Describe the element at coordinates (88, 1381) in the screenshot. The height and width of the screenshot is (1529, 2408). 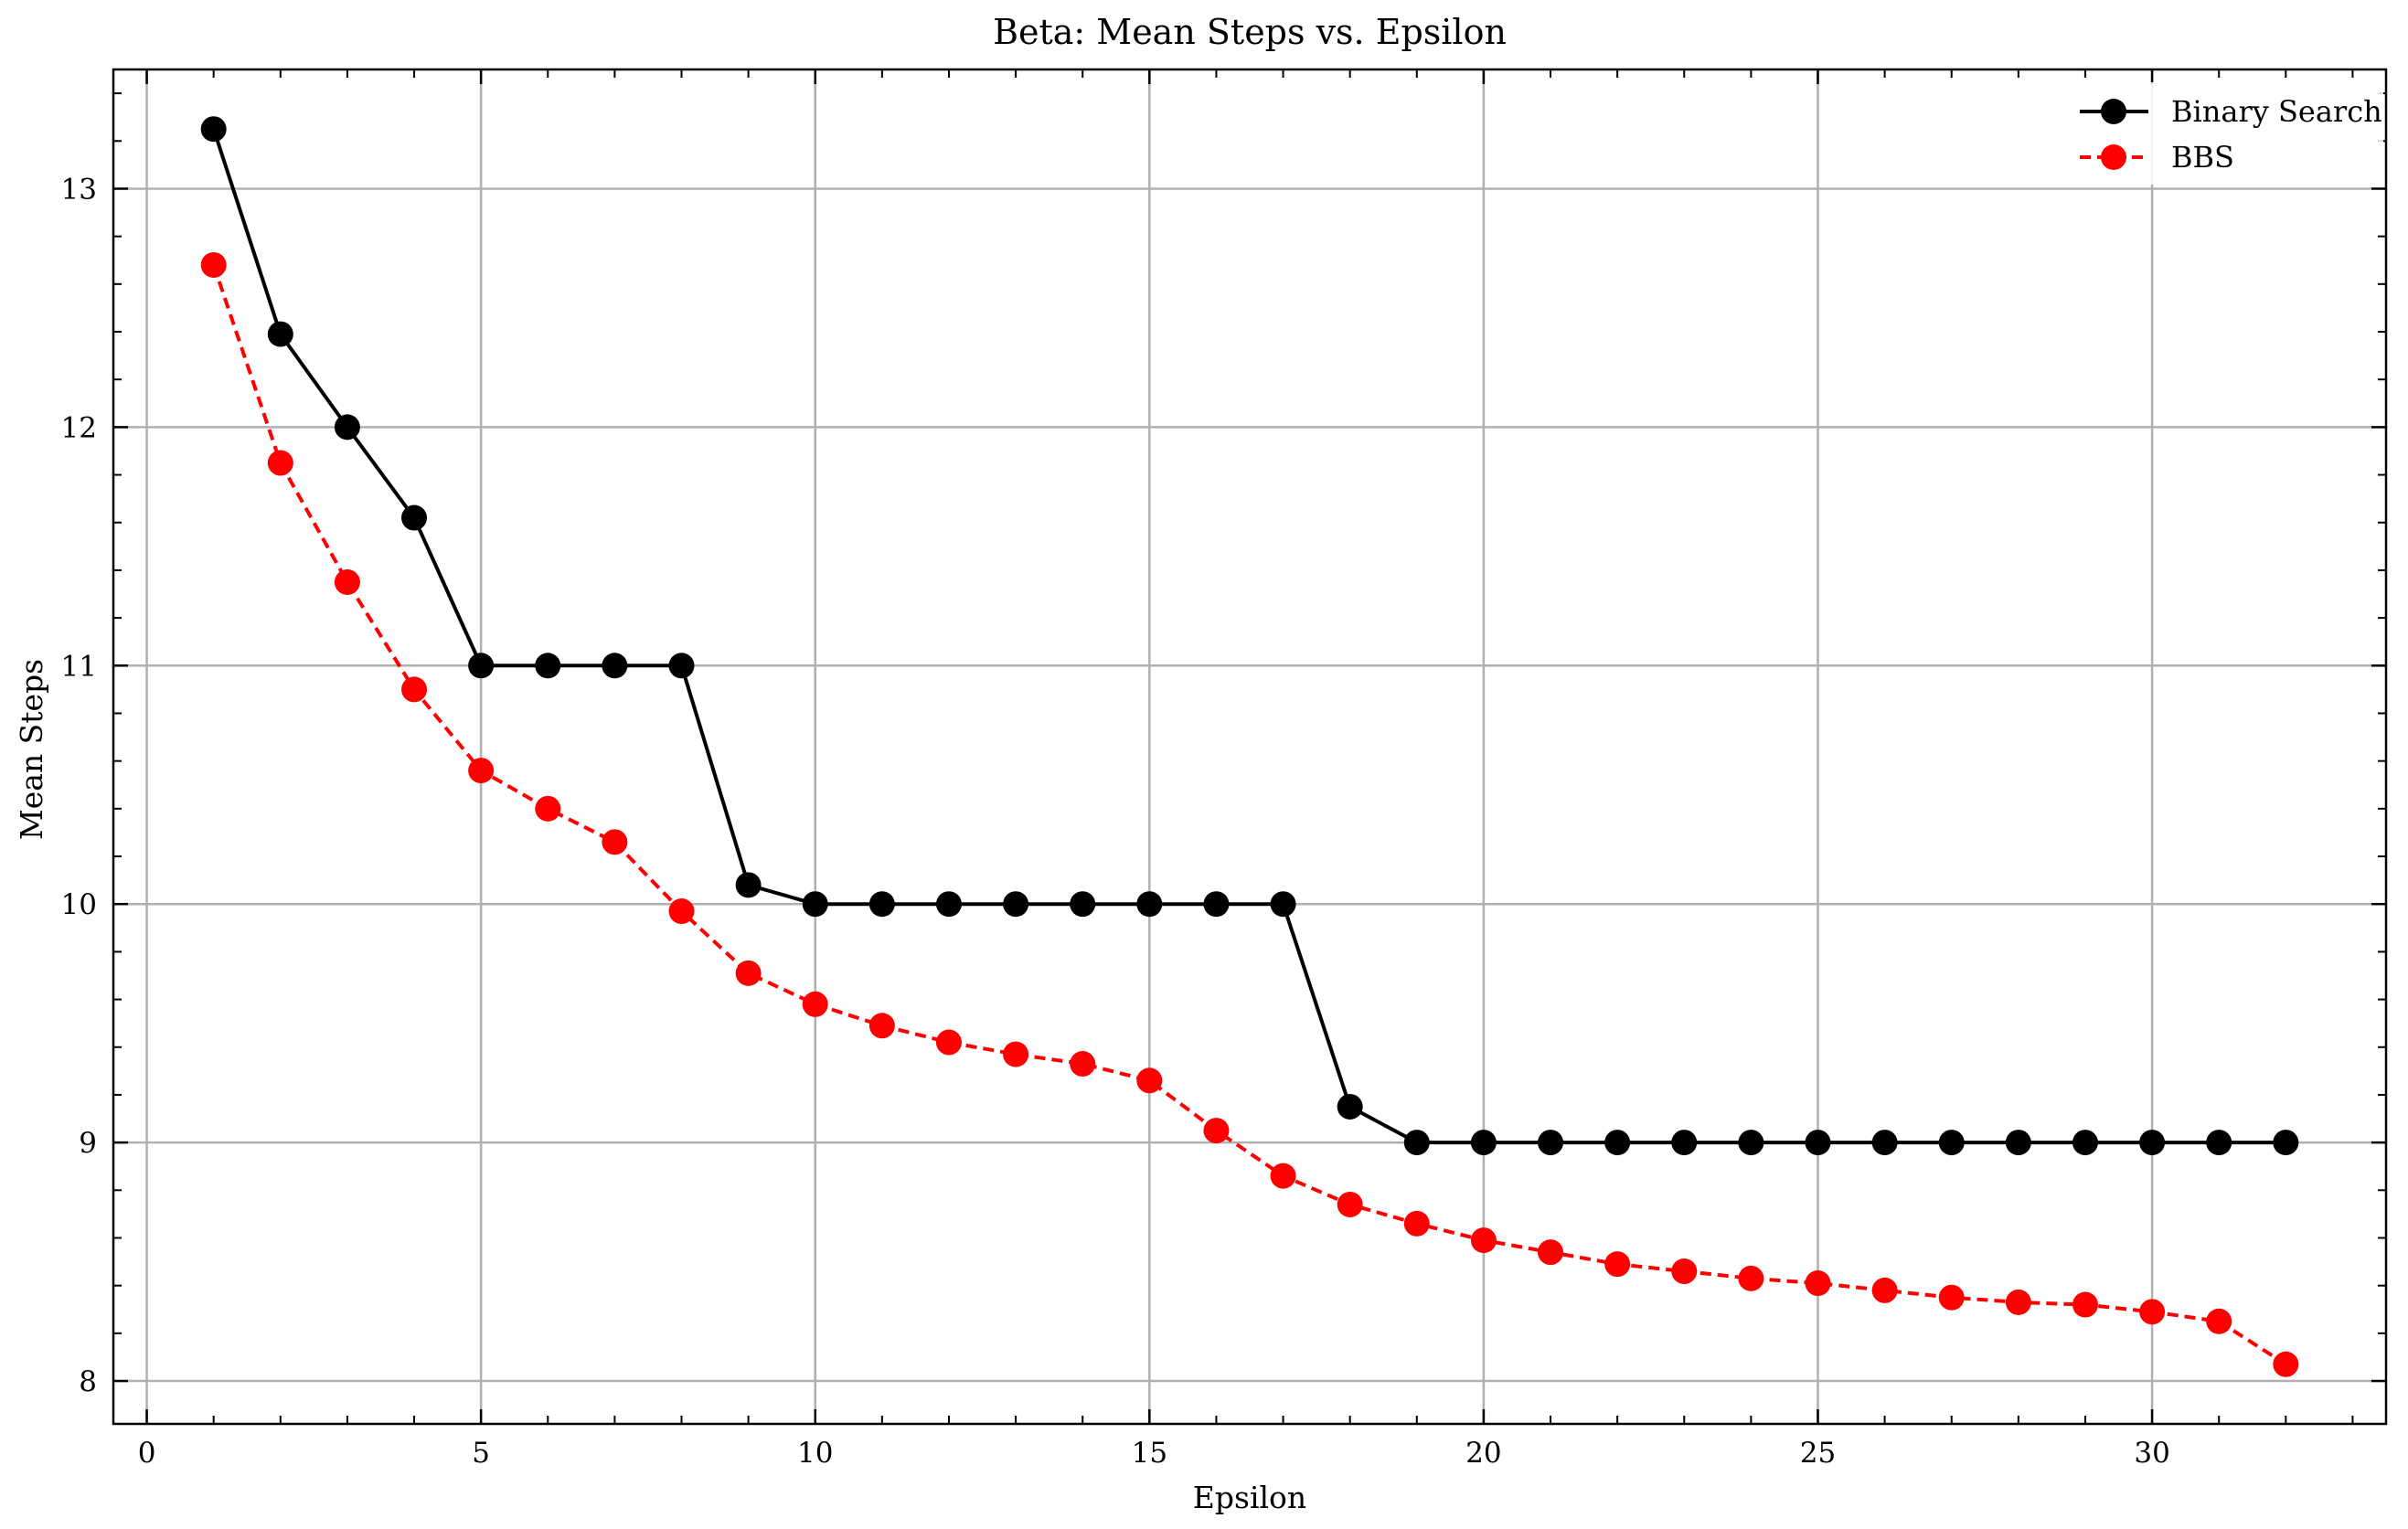
I see `y-tick-label-8: 8` at that location.